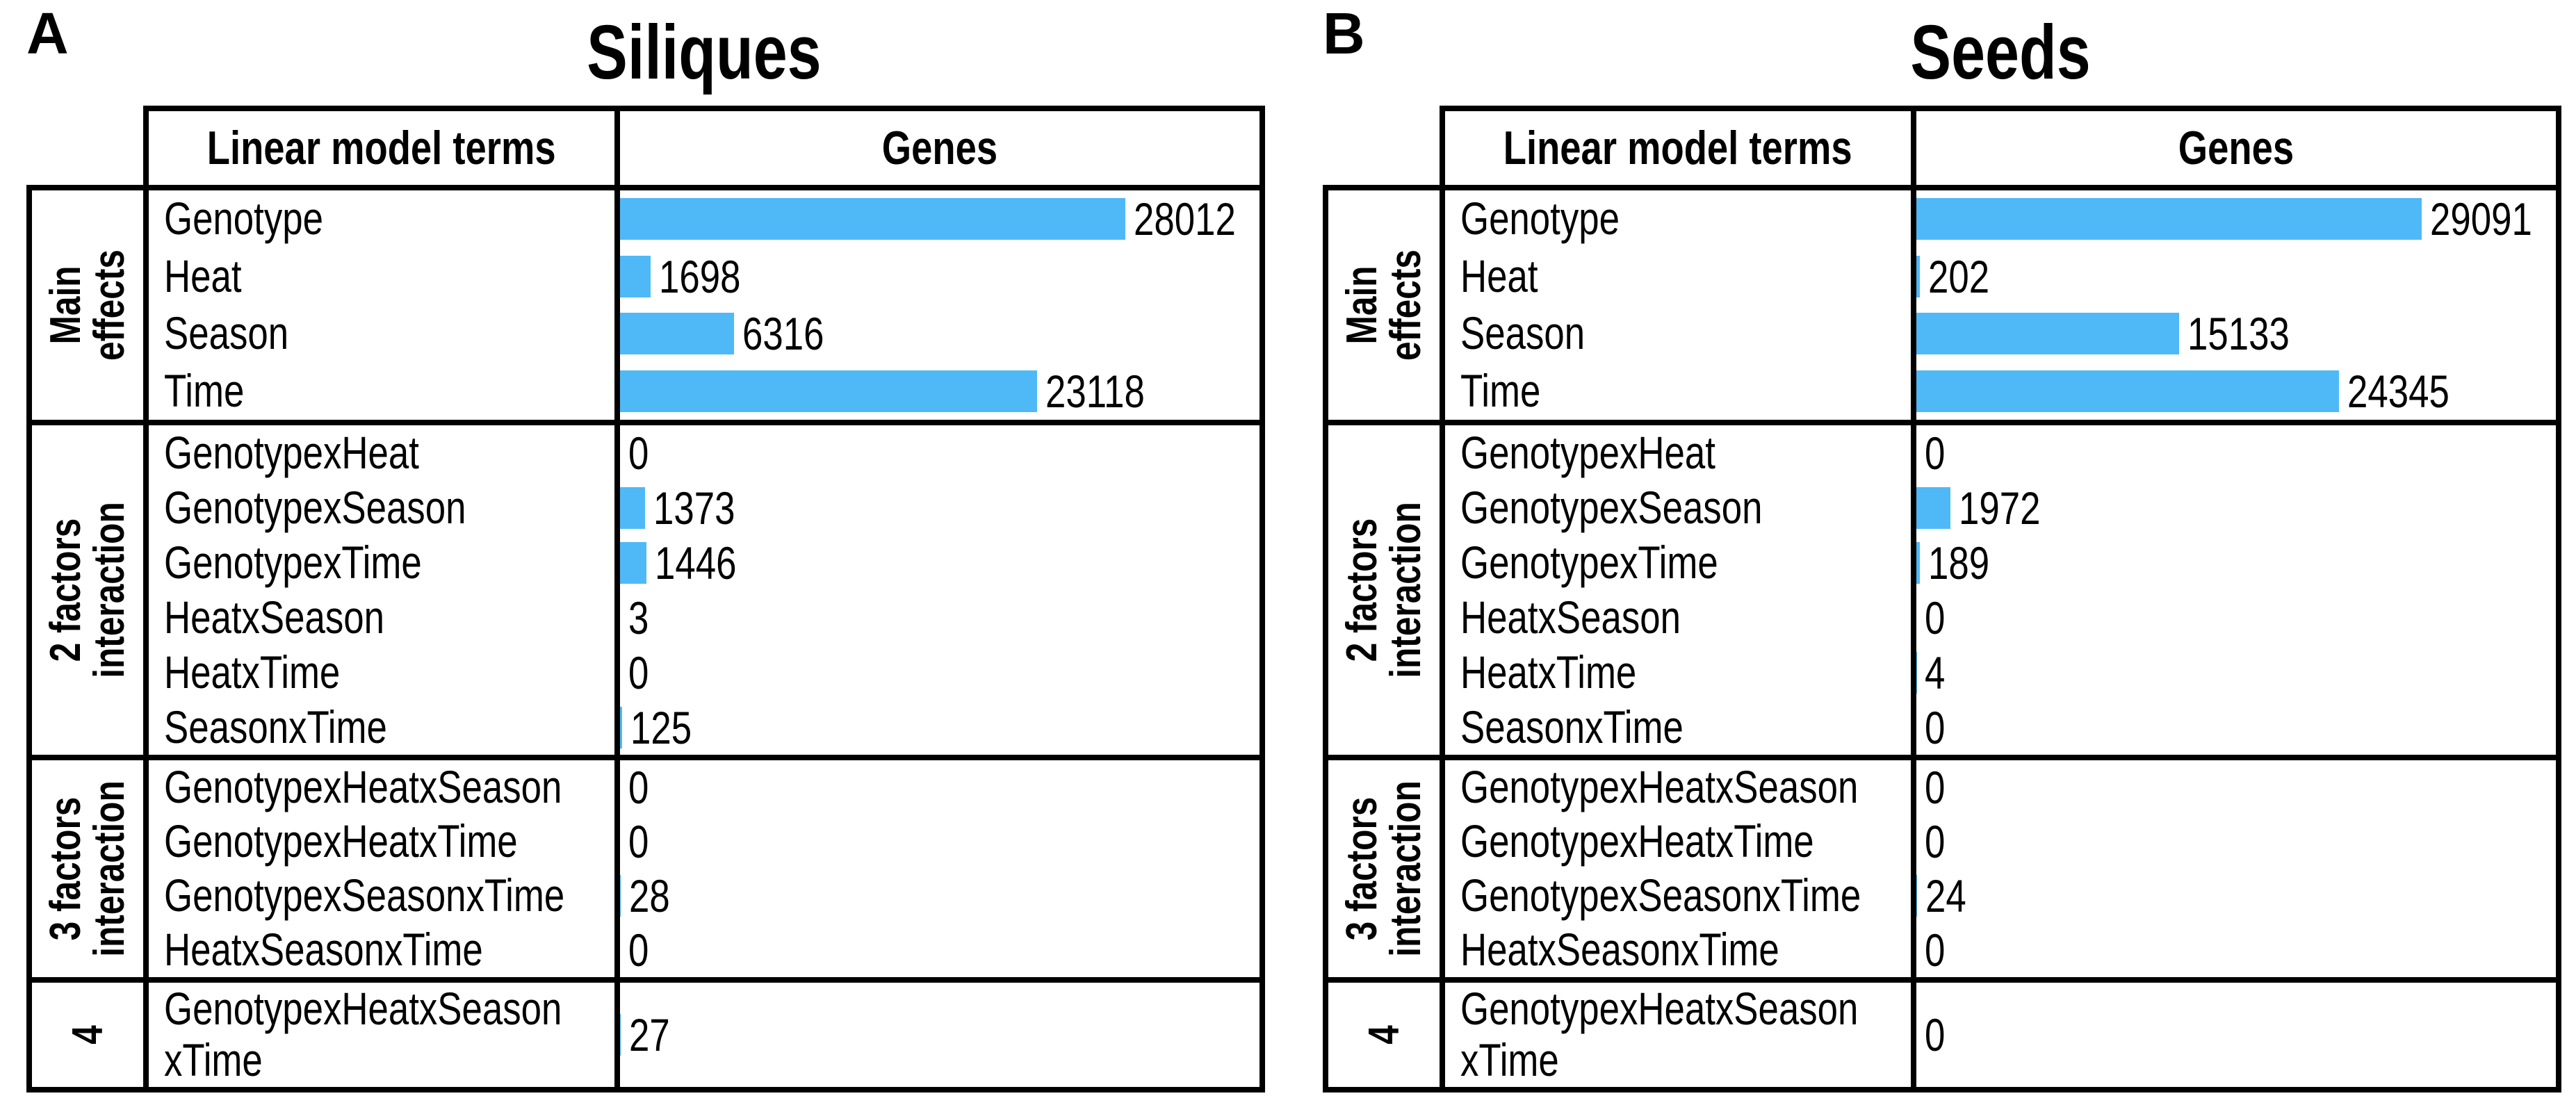  I want to click on panel-title-wrap: Seeds, so click(2000, 53).